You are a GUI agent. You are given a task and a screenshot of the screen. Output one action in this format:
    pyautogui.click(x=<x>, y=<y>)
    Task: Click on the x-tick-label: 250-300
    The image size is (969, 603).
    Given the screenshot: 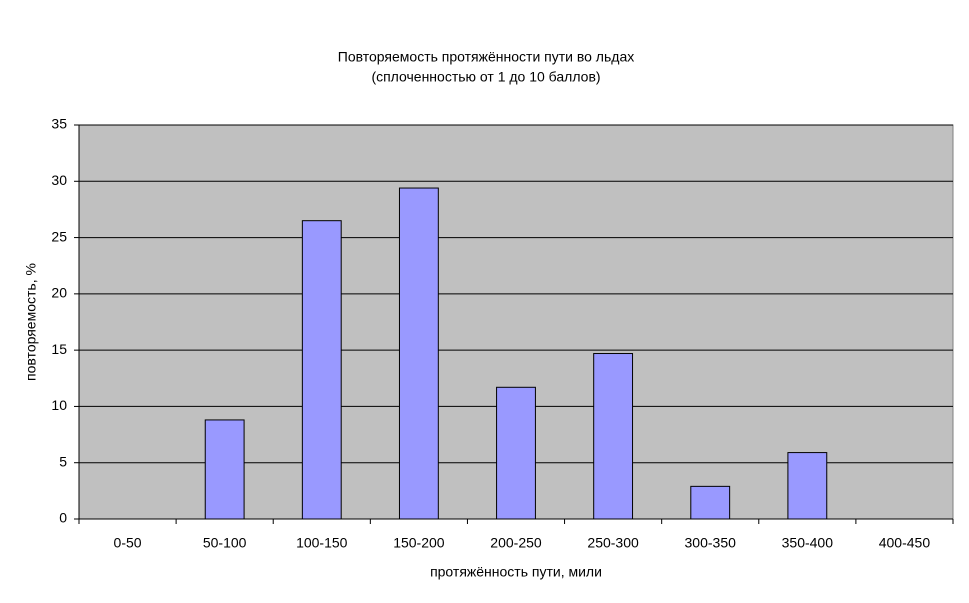 What is the action you would take?
    pyautogui.click(x=613, y=543)
    